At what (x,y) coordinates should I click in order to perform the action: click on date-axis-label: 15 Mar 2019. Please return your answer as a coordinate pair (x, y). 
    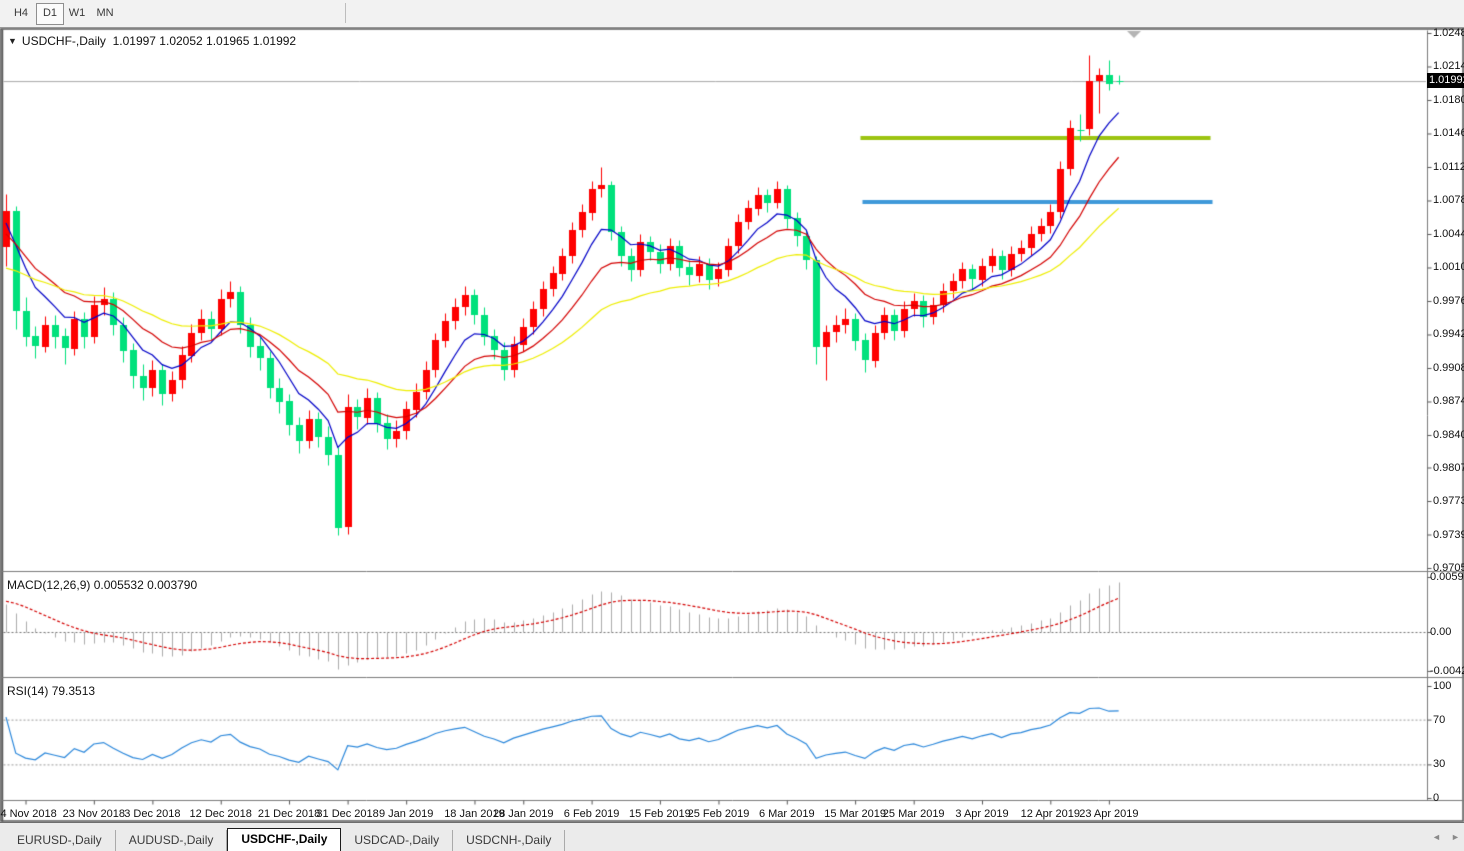
    Looking at the image, I should click on (855, 814).